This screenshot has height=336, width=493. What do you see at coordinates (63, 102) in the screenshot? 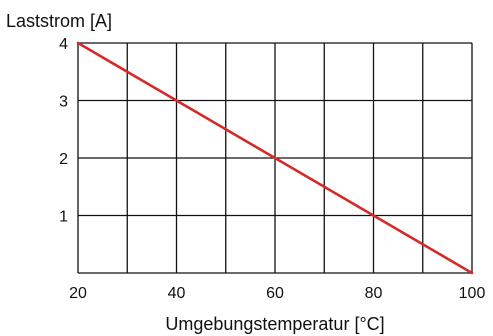
I see `y-tick-label-3: 3` at bounding box center [63, 102].